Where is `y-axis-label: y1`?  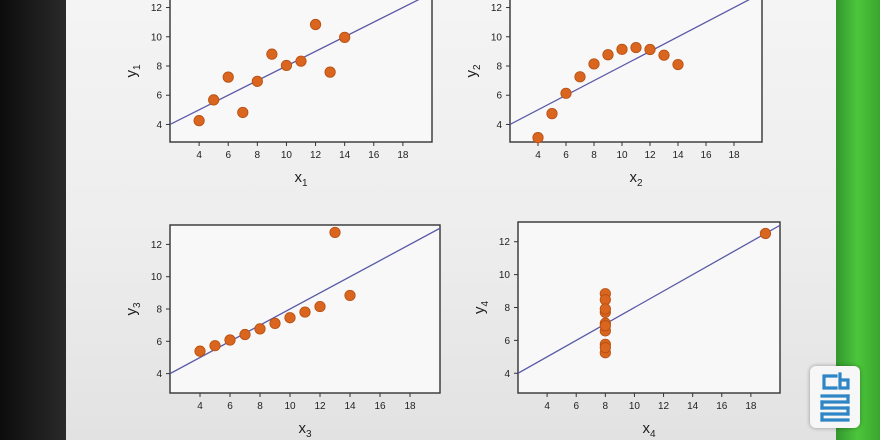
y-axis-label: y1 is located at coordinates (133, 71).